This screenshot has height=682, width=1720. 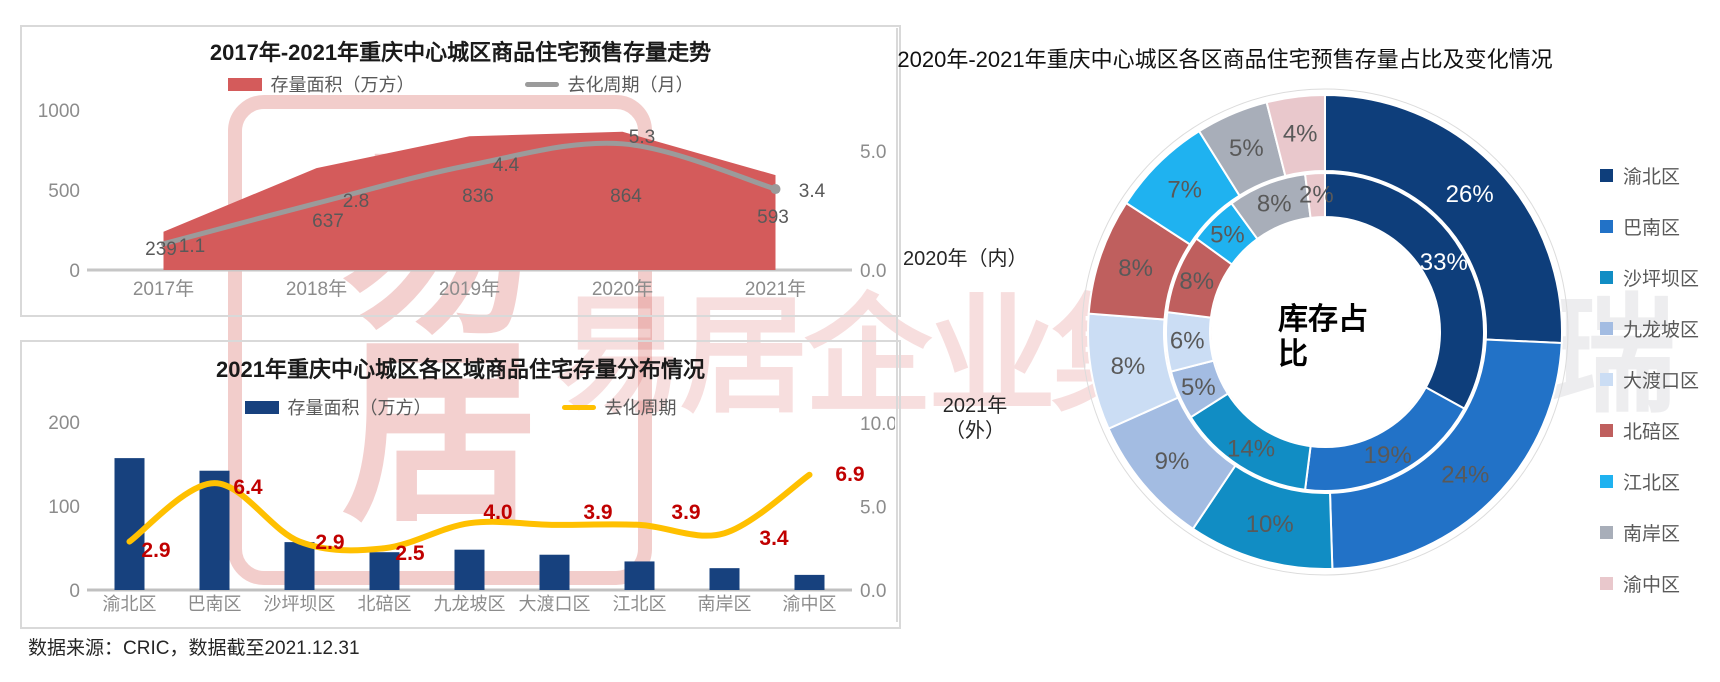 I want to click on x-axis-label: 九龙坡区, so click(x=470, y=604).